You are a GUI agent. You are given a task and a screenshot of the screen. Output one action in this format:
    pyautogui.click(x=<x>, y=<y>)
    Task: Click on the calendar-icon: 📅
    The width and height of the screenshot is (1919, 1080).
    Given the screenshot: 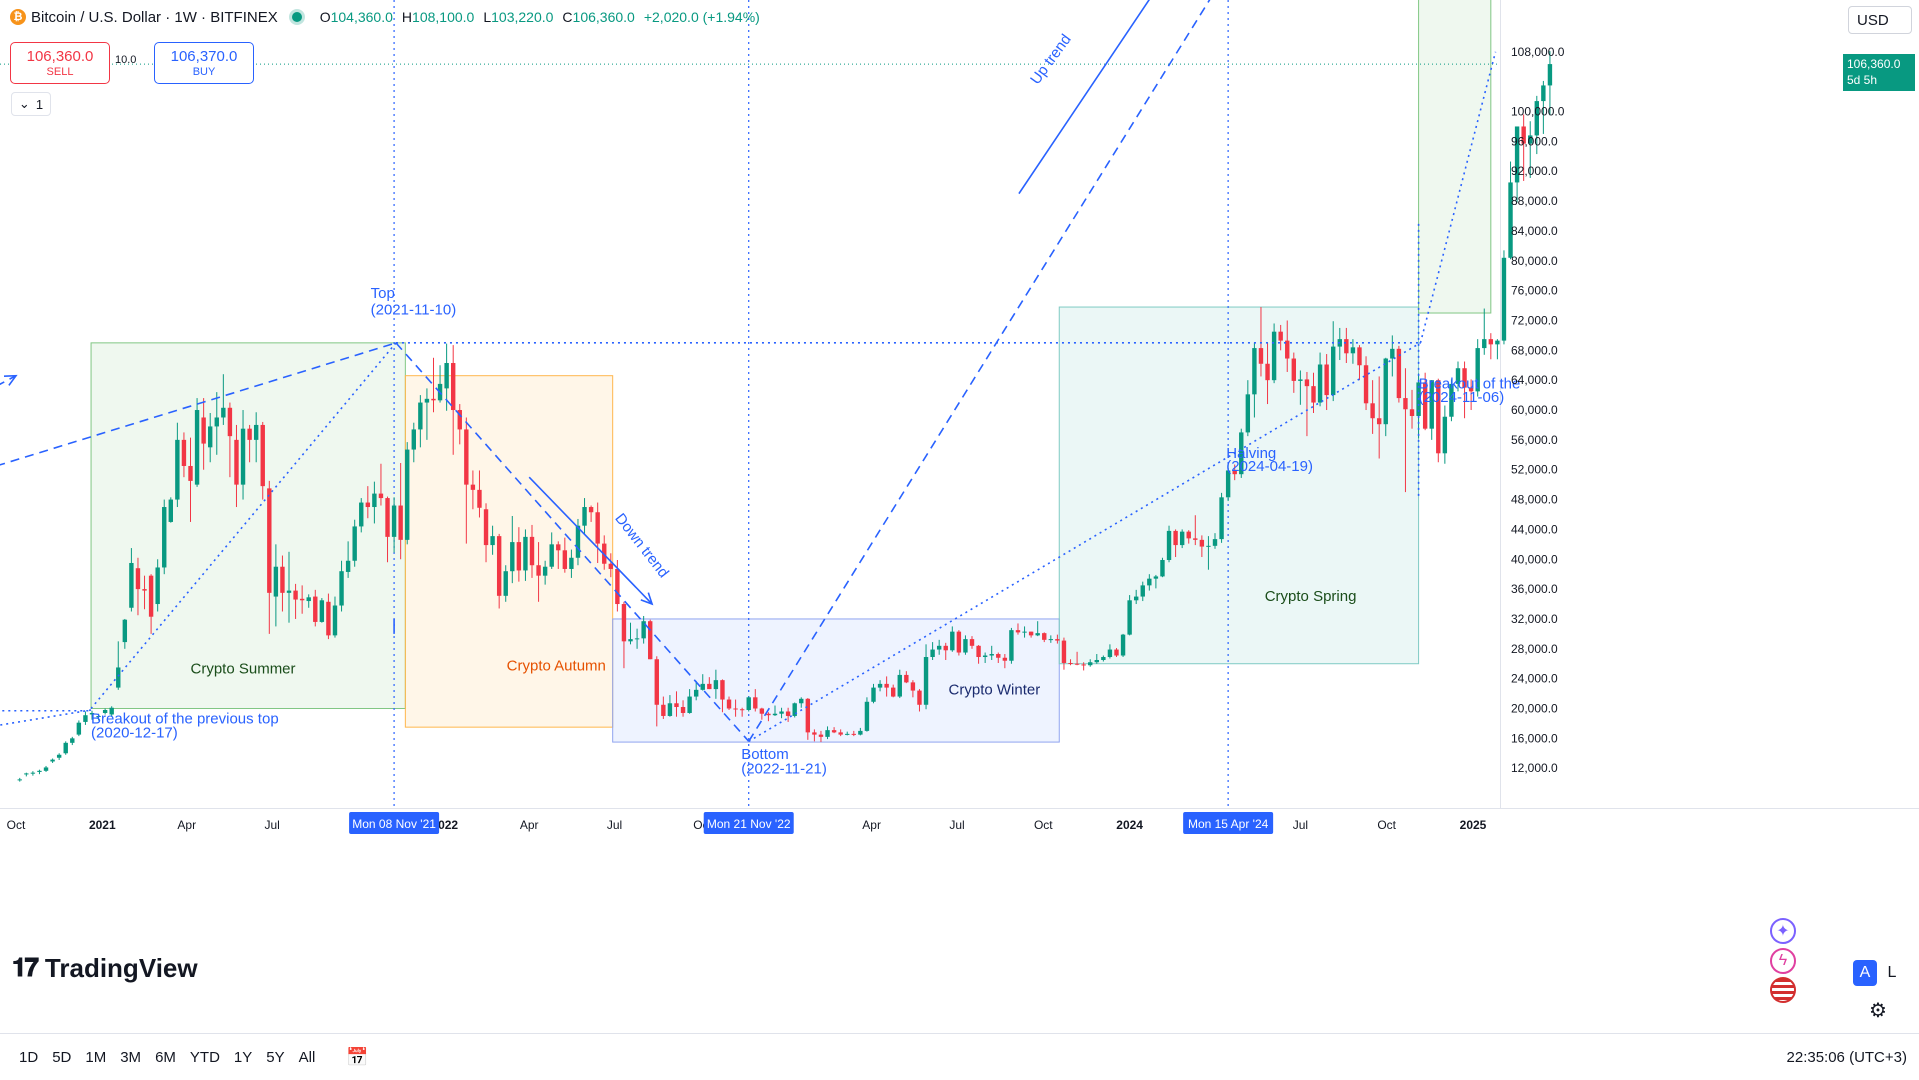 What is the action you would take?
    pyautogui.click(x=357, y=1056)
    